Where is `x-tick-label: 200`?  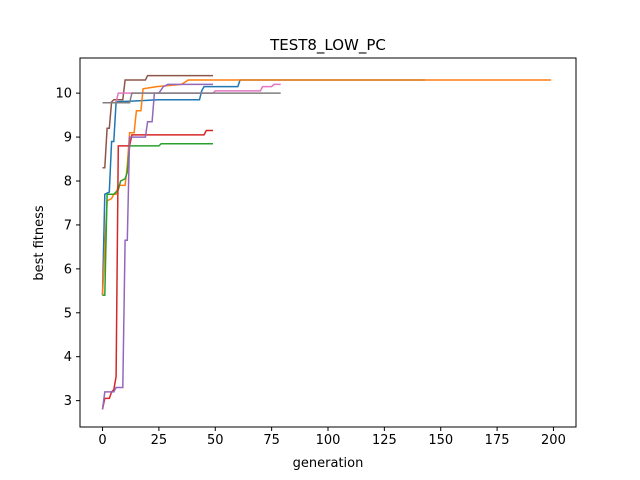
x-tick-label: 200 is located at coordinates (553, 440).